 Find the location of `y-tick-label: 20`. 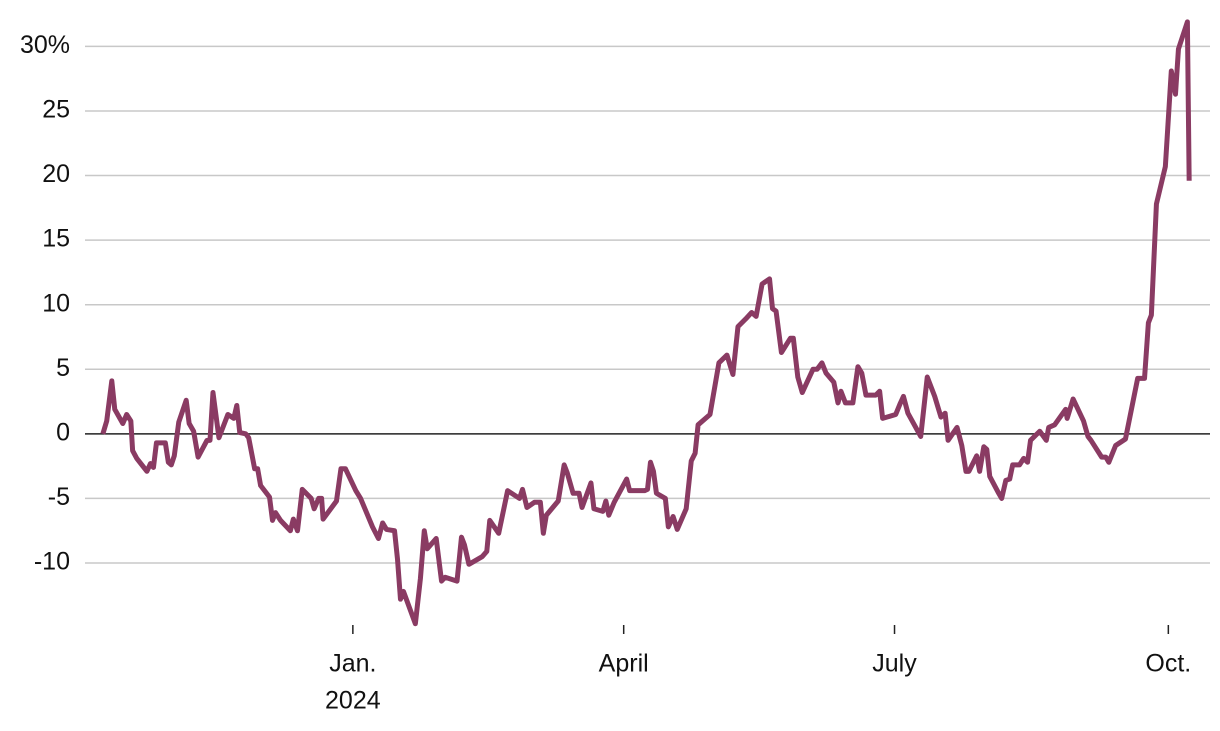

y-tick-label: 20 is located at coordinates (56, 174).